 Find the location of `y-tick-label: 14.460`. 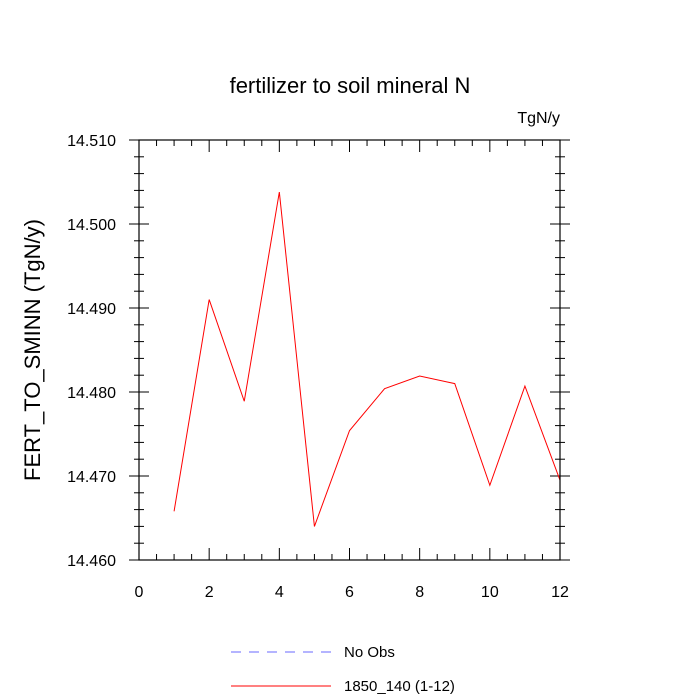

y-tick-label: 14.460 is located at coordinates (91, 561).